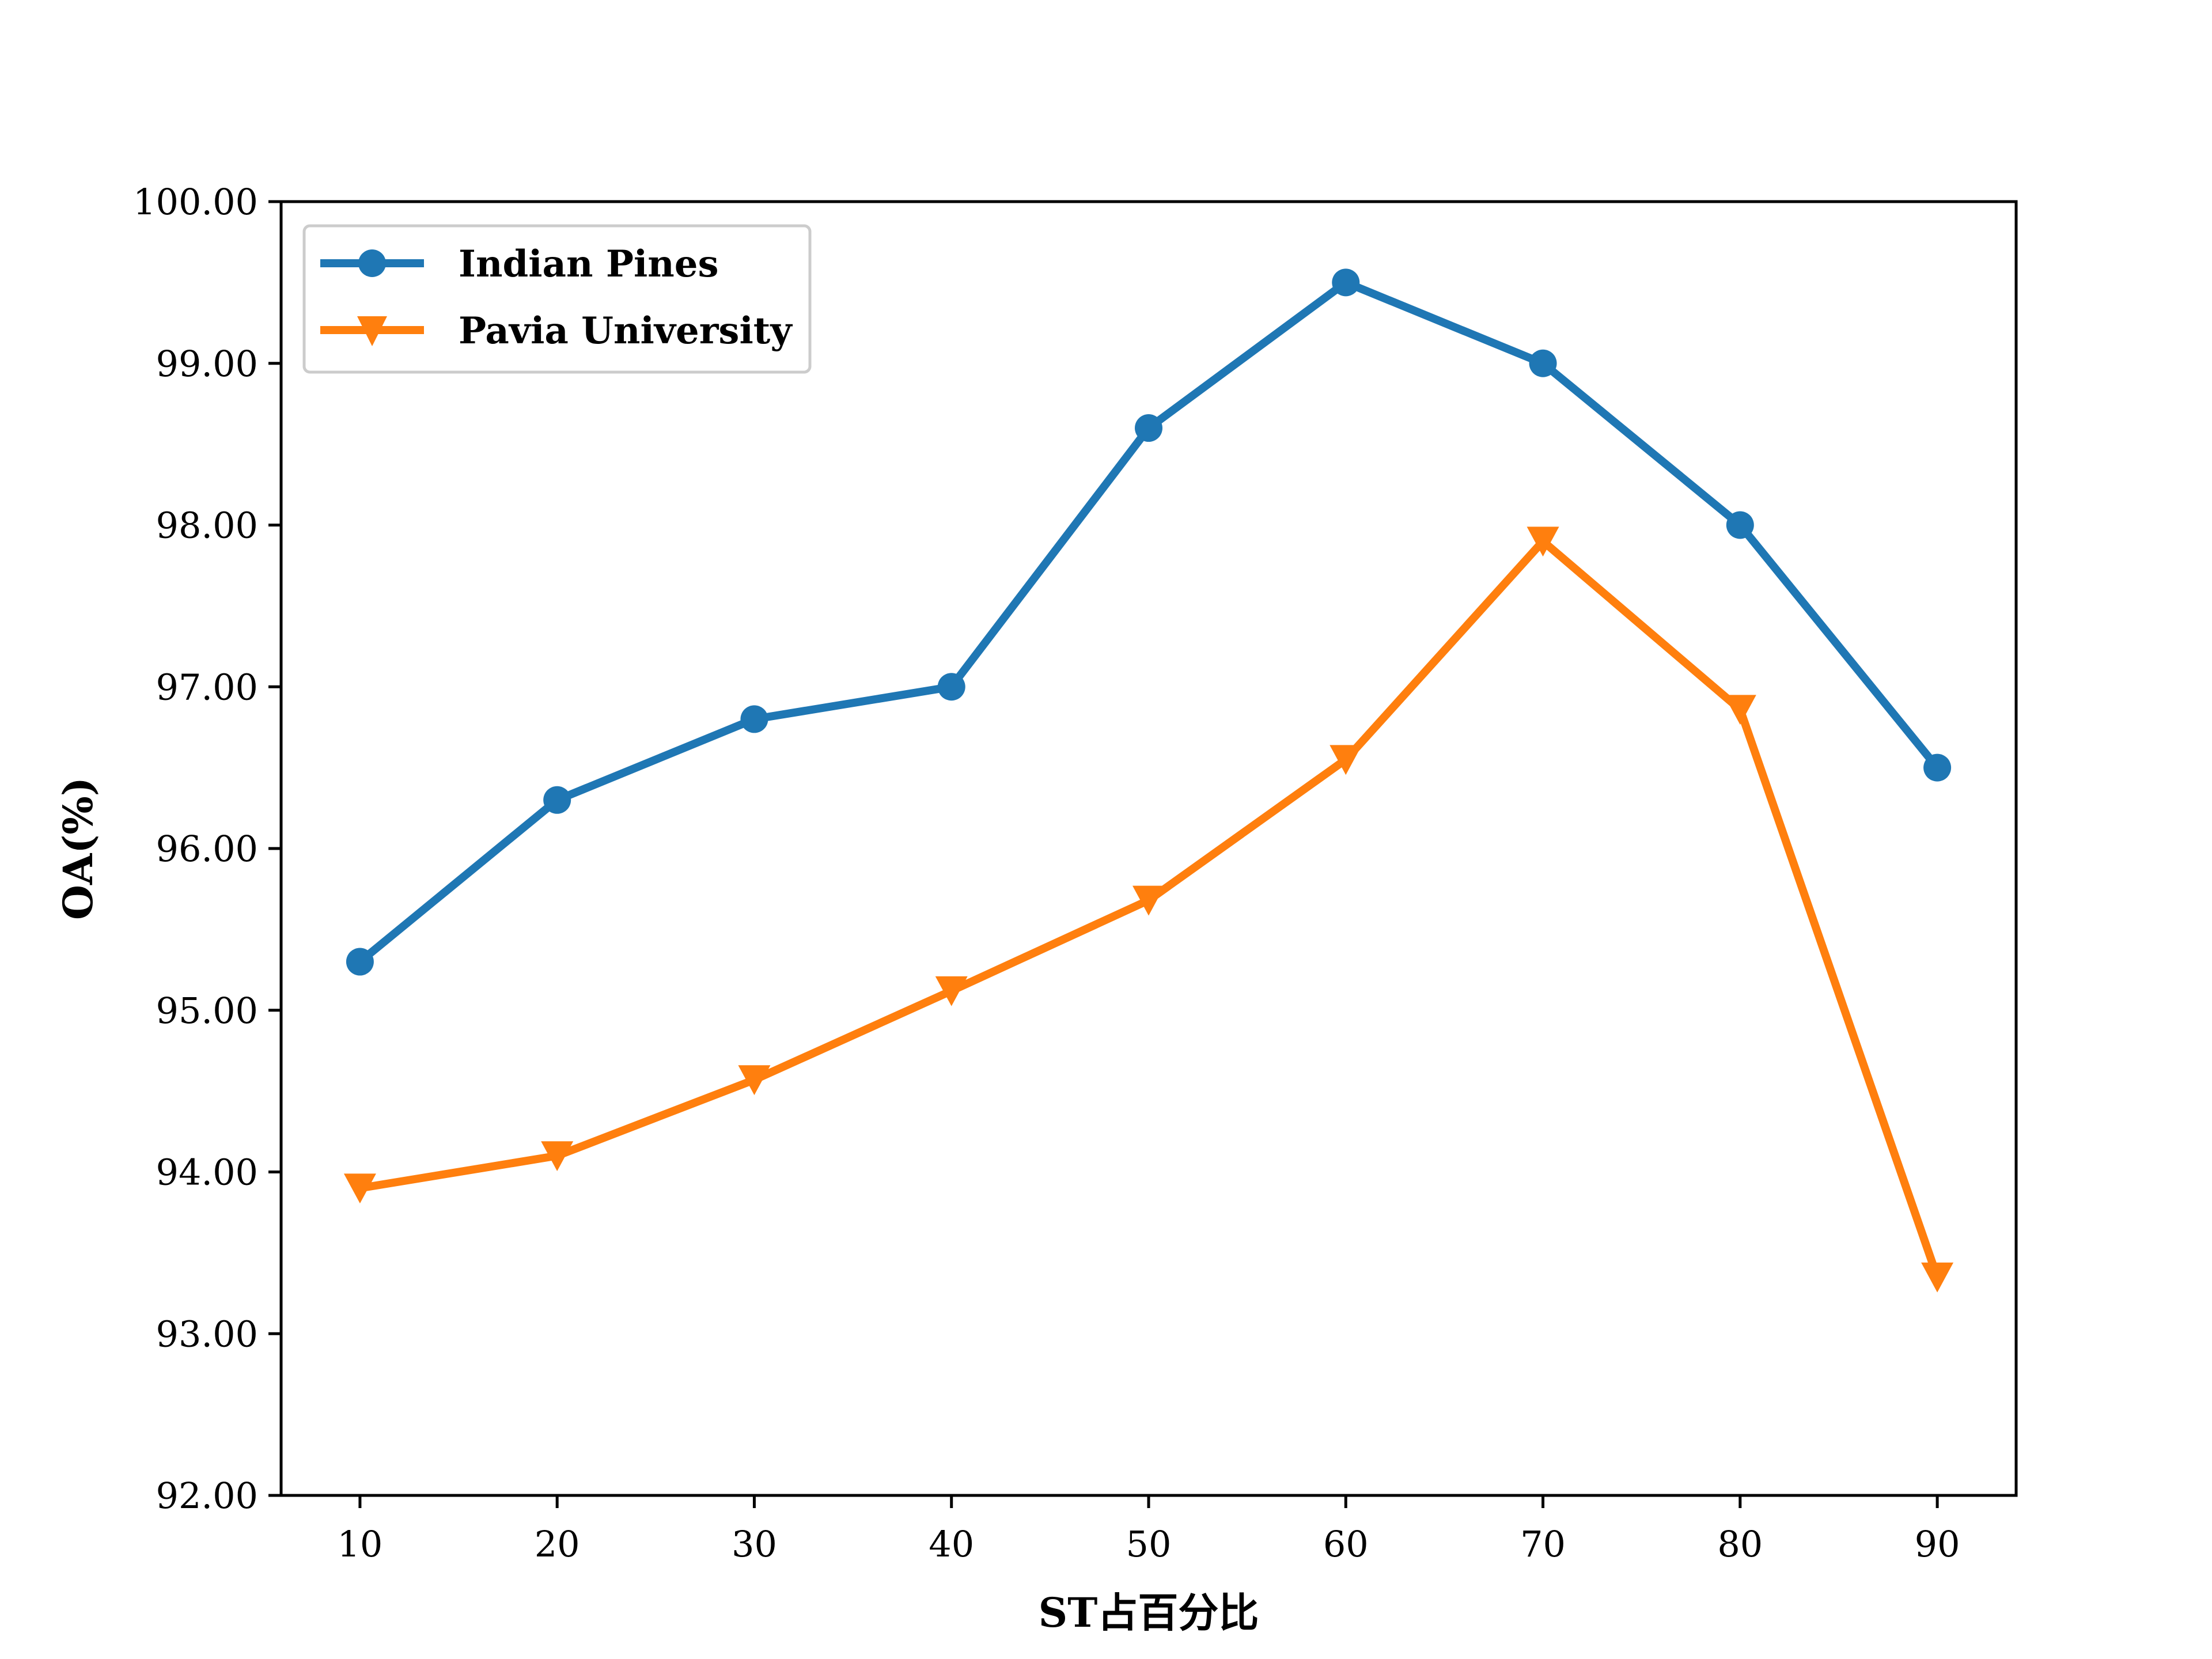  I want to click on x-tick-label: 30, so click(754, 1544).